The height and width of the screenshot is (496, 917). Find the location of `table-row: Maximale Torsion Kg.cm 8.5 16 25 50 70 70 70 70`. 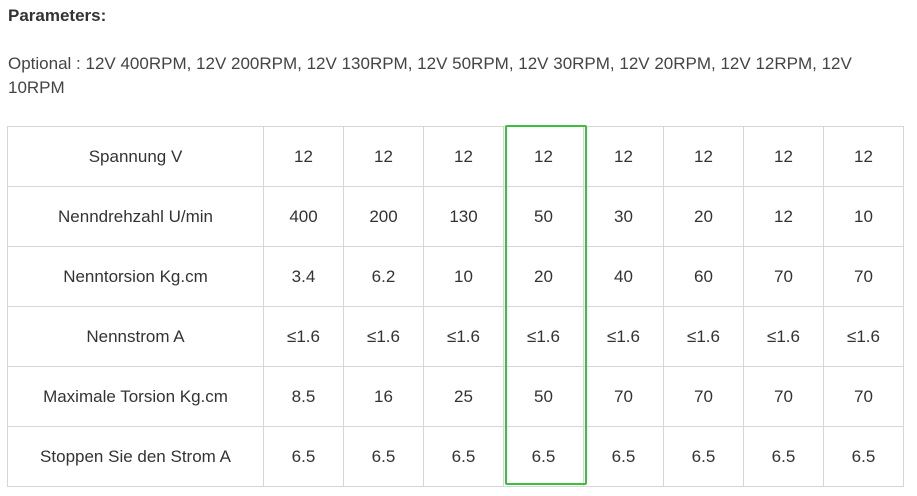

table-row: Maximale Torsion Kg.cm 8.5 16 25 50 70 70 70 70 is located at coordinates (455, 396).